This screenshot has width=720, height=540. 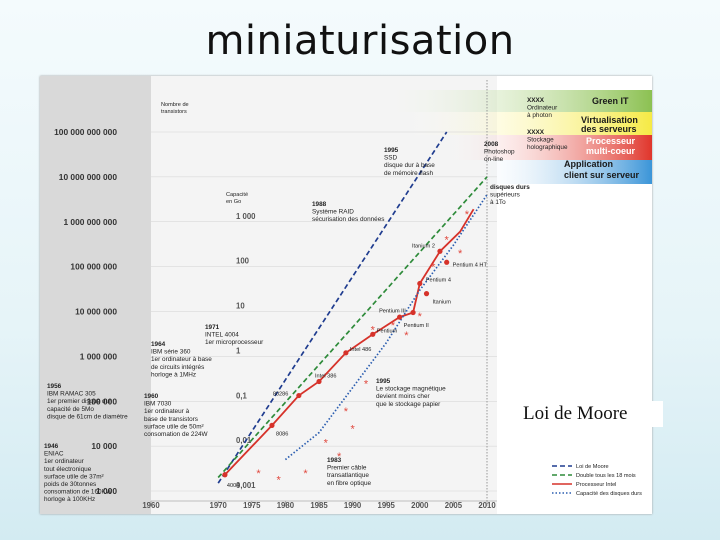 What do you see at coordinates (610, 101) in the screenshot?
I see `band-label: Green IT` at bounding box center [610, 101].